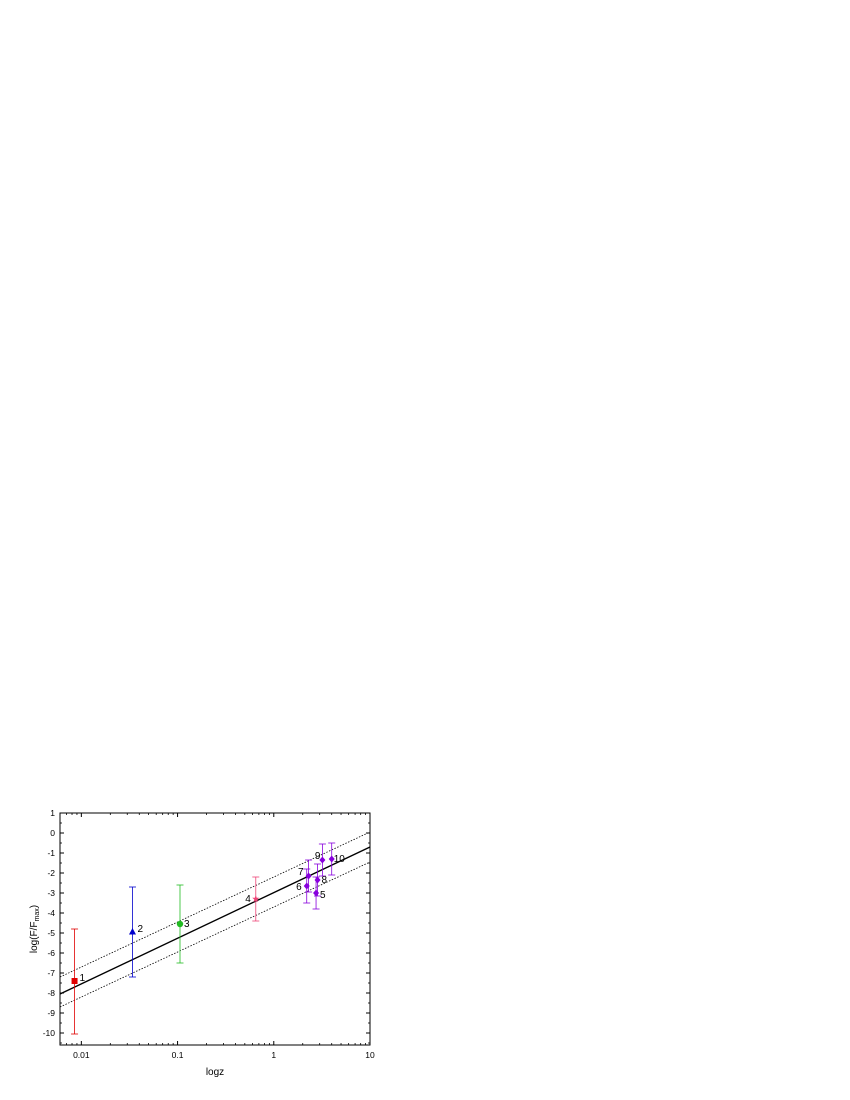 This screenshot has width=850, height=1100. I want to click on y-tick-label: -6, so click(51, 953).